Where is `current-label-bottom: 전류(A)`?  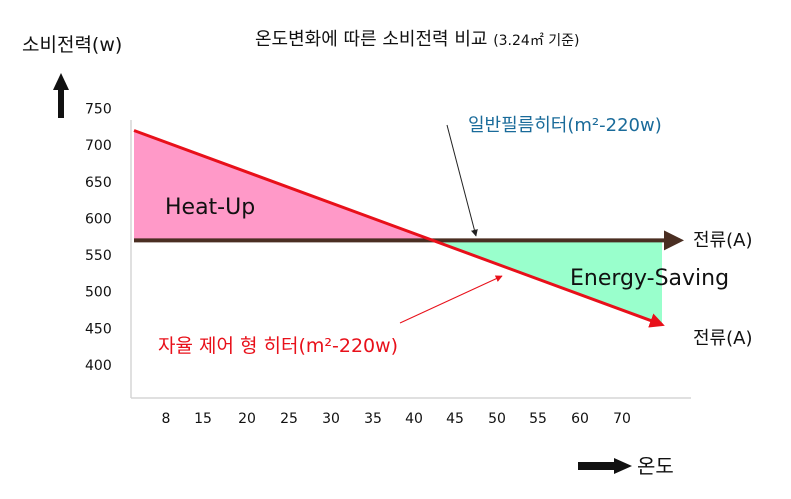 current-label-bottom: 전류(A) is located at coordinates (723, 338).